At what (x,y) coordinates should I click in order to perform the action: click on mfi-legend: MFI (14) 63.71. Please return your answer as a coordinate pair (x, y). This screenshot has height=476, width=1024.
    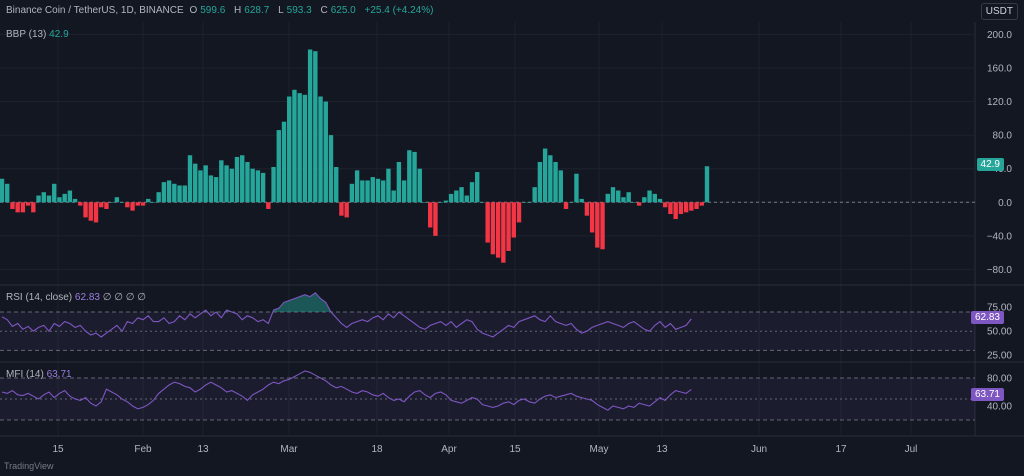
    Looking at the image, I should click on (39, 374).